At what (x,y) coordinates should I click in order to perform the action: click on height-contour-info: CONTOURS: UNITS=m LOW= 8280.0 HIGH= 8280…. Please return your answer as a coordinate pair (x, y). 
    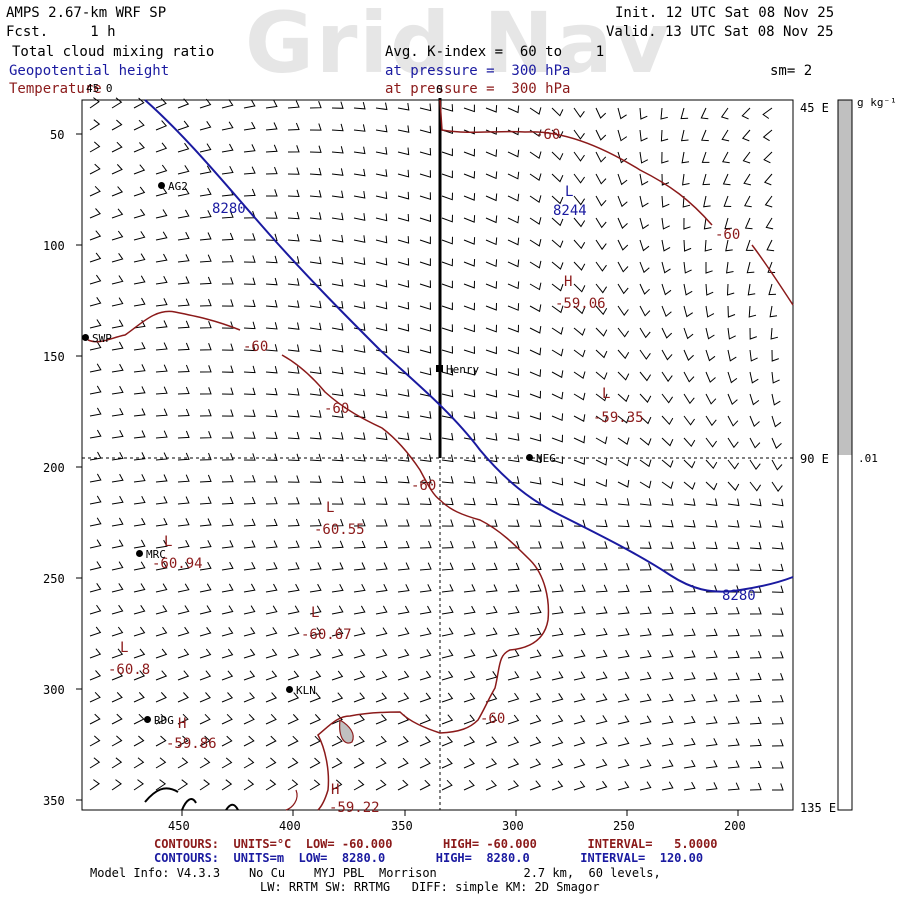
    Looking at the image, I should click on (429, 858).